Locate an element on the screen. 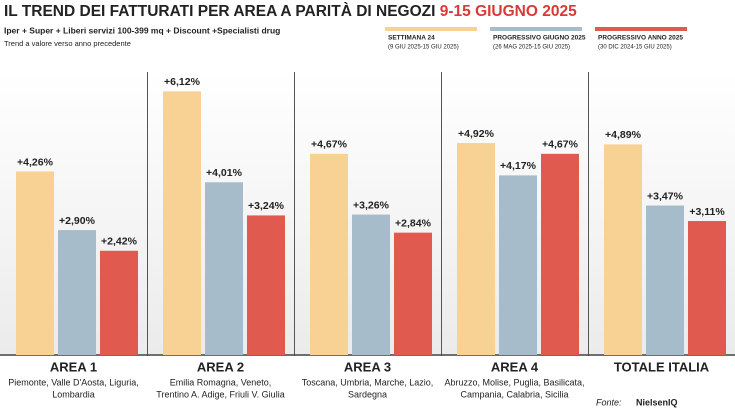 This screenshot has width=735, height=413. category-note: Emilia Romagna, Veneto, is located at coordinates (221, 382).